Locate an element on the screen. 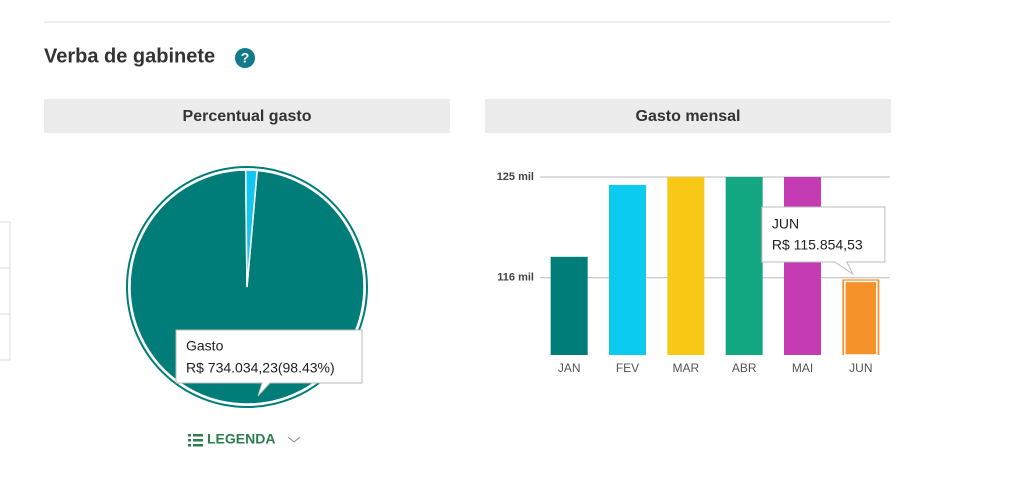 The image size is (1024, 486). pie-slice is located at coordinates (251, 228).